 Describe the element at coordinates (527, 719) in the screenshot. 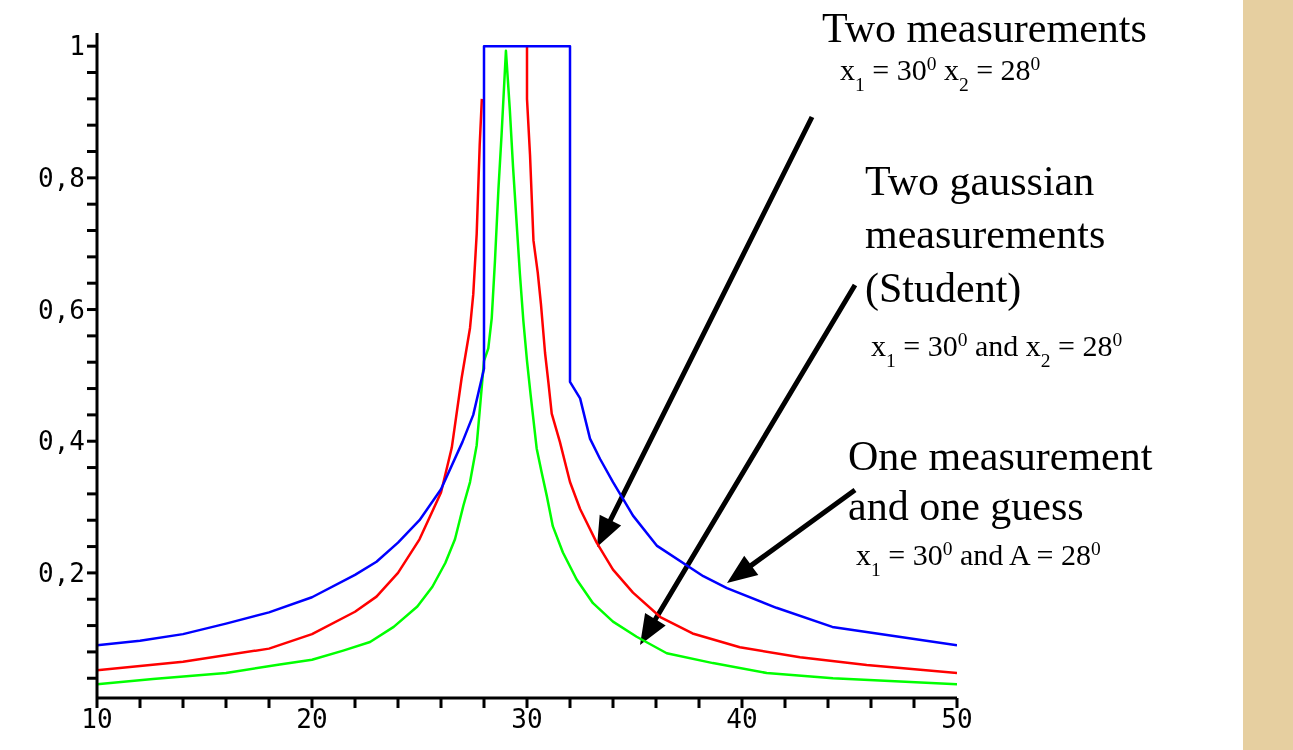

I see `x-tick-label: 30` at that location.